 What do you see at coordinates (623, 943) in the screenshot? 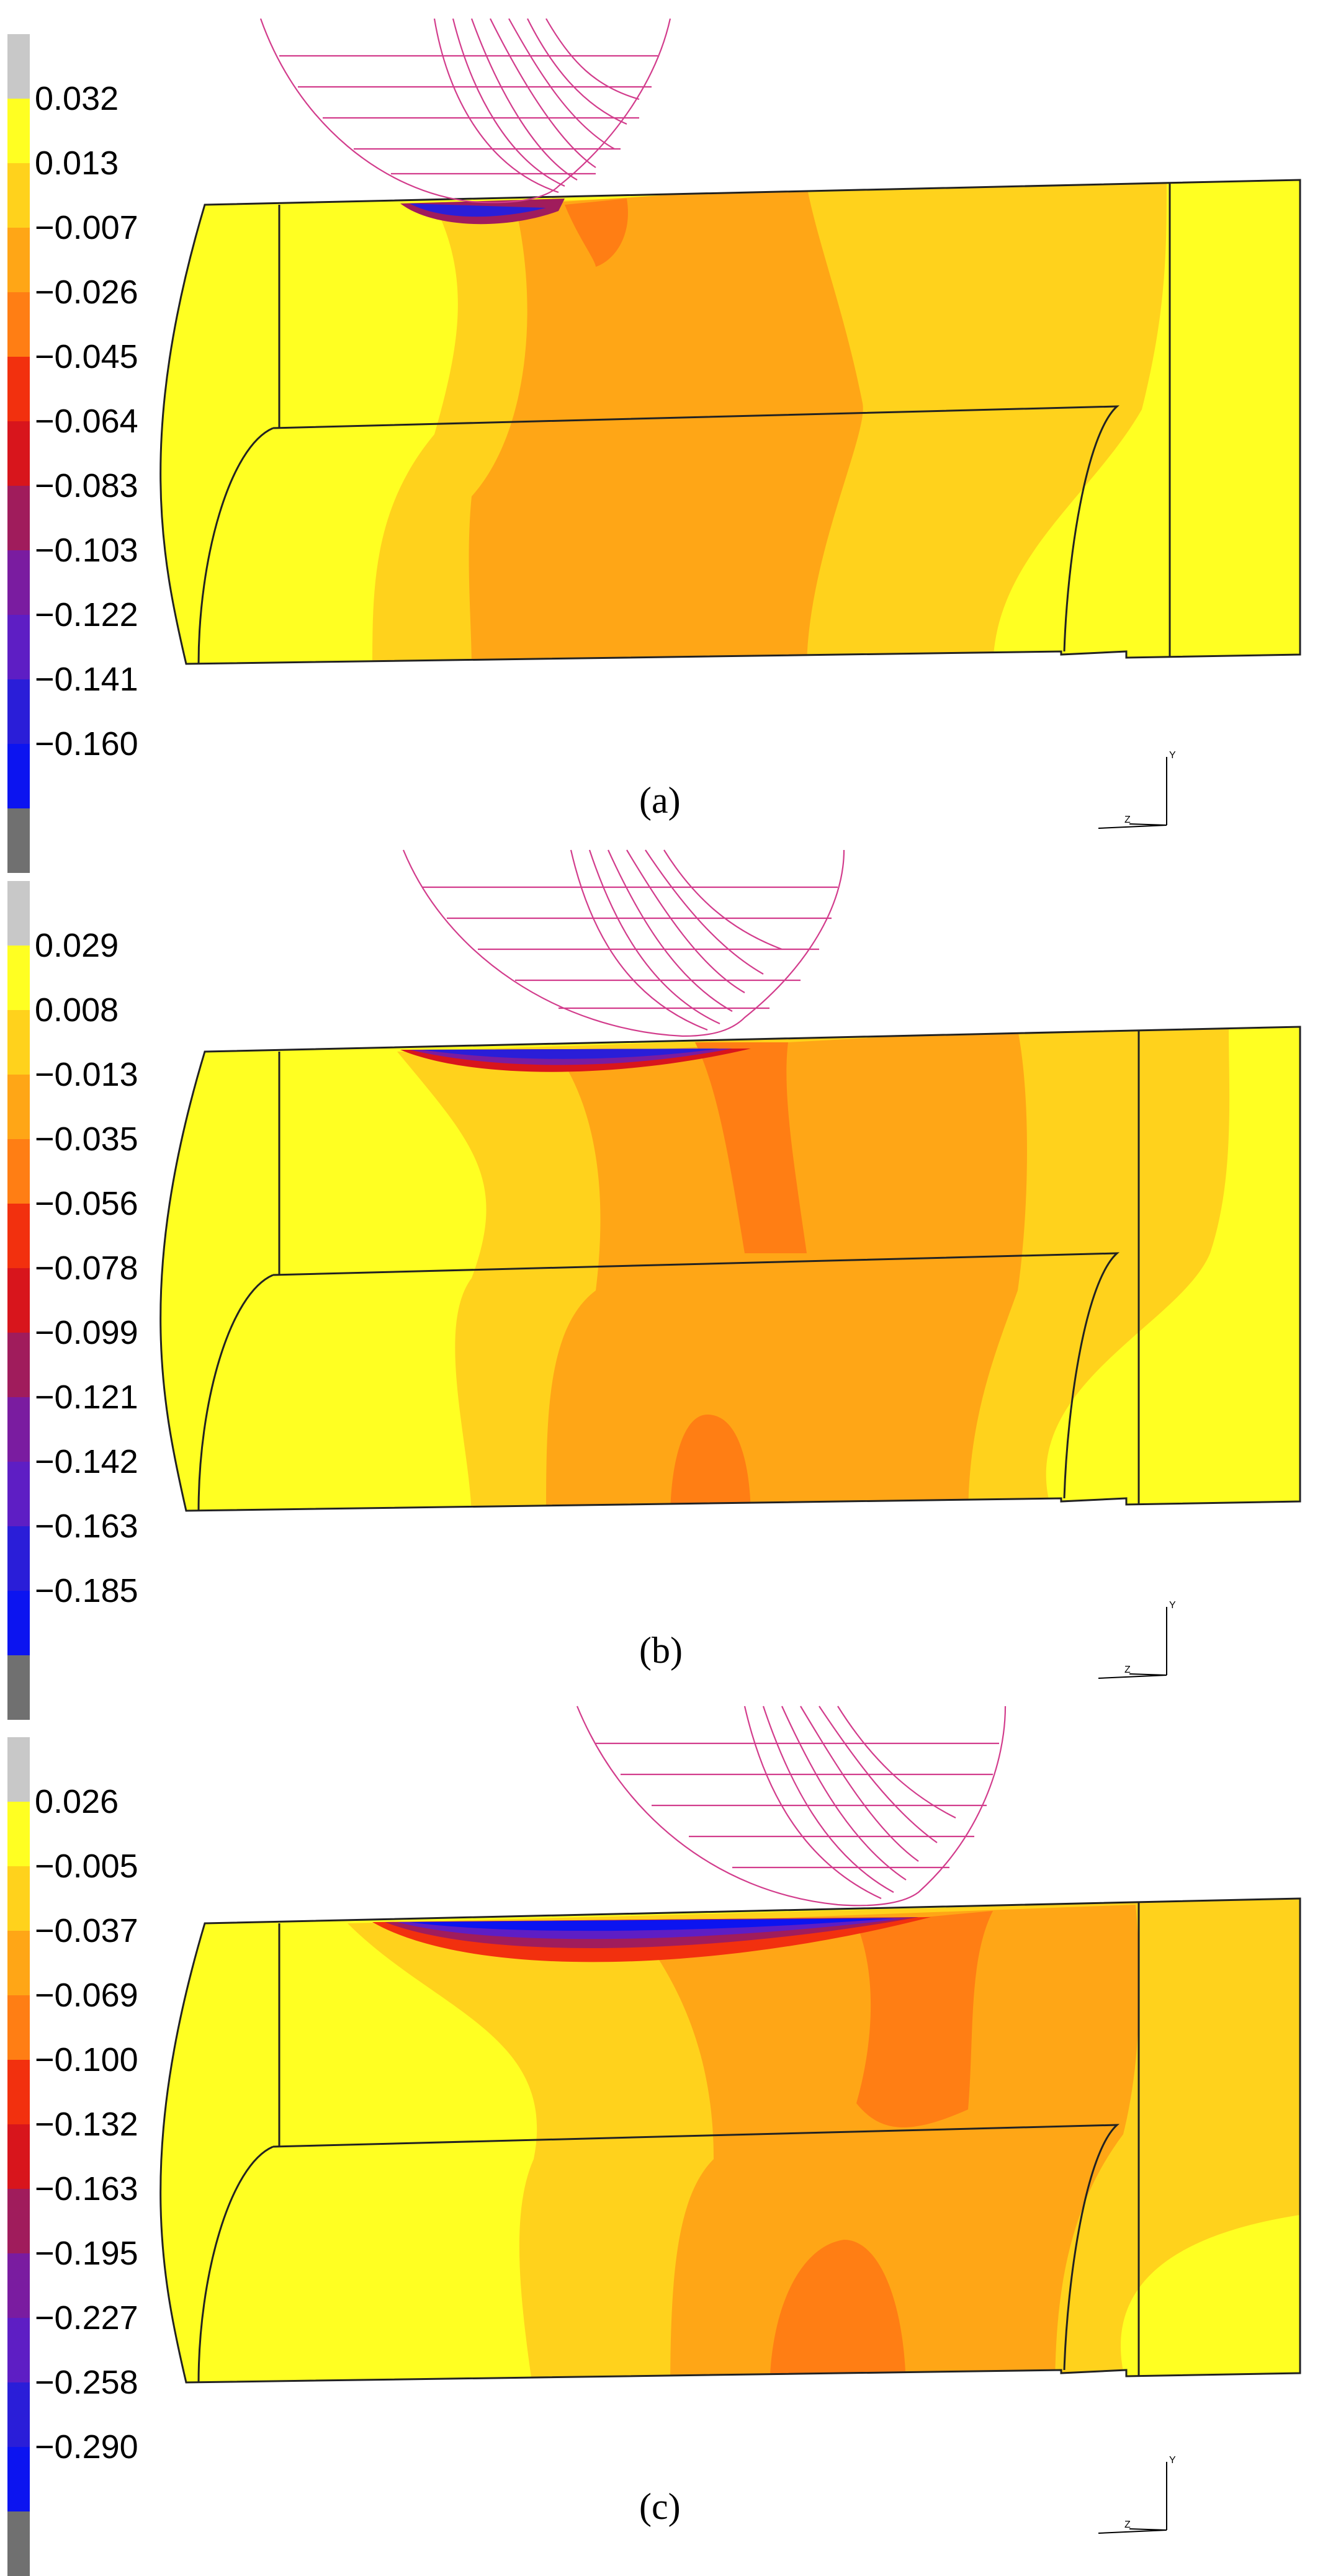
I see `roller-wireframe-b` at bounding box center [623, 943].